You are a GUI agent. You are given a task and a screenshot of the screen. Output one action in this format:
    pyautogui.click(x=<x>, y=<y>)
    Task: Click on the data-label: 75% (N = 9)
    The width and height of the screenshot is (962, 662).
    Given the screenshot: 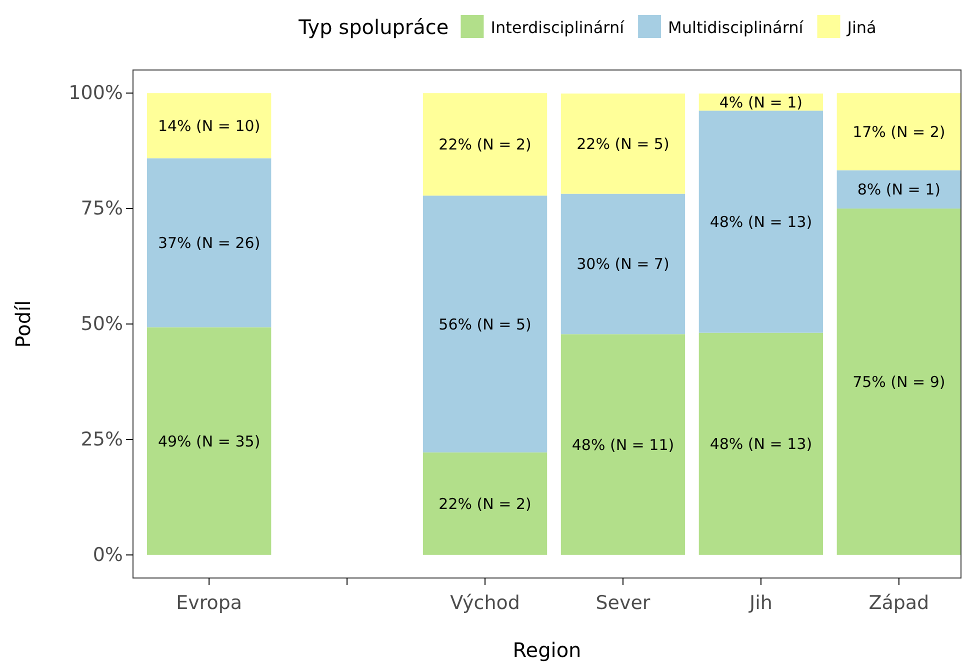 What is the action you would take?
    pyautogui.click(x=899, y=381)
    